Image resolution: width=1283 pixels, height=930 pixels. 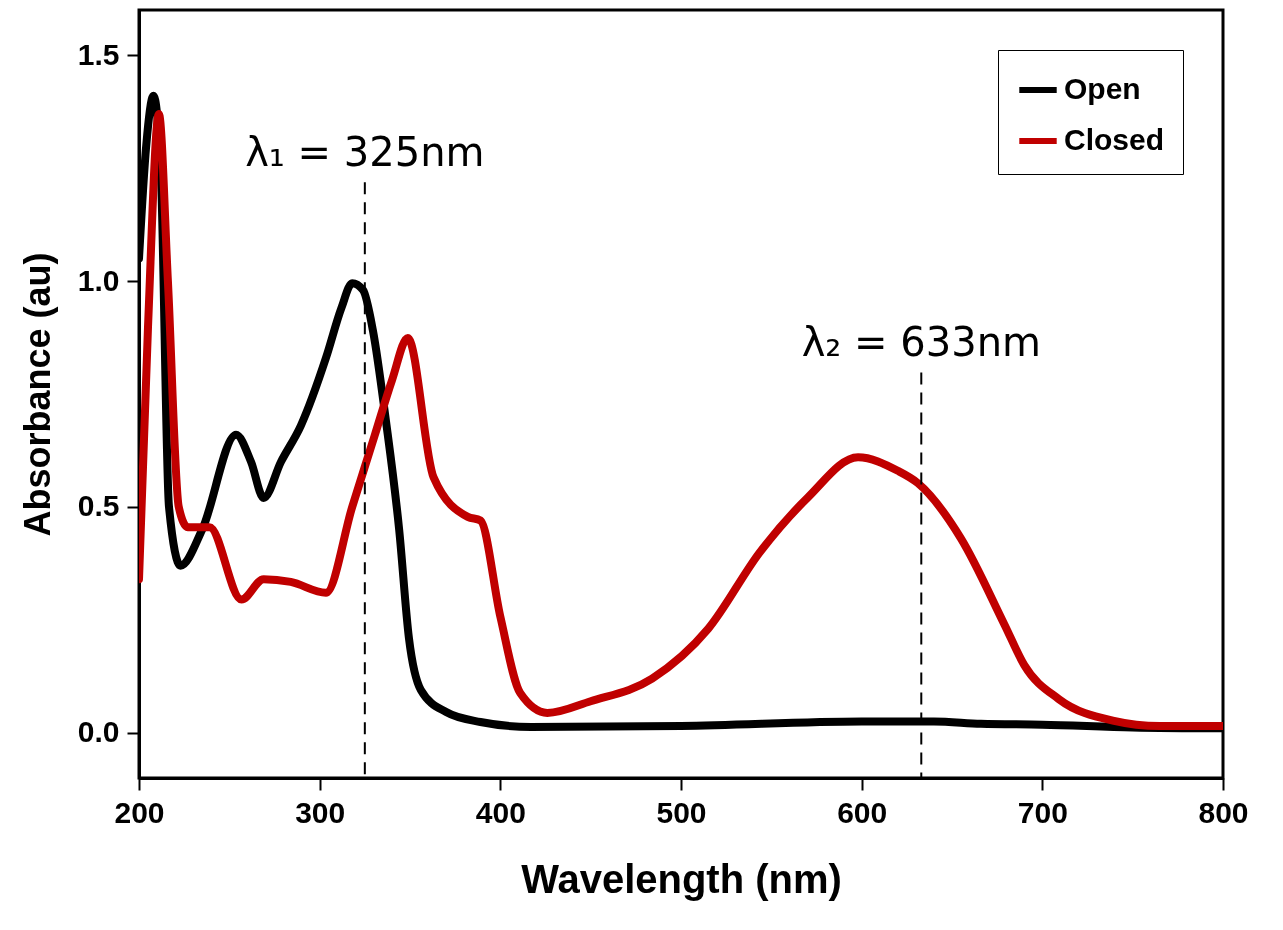 I want to click on x-tick-label: 200, so click(x=139, y=812).